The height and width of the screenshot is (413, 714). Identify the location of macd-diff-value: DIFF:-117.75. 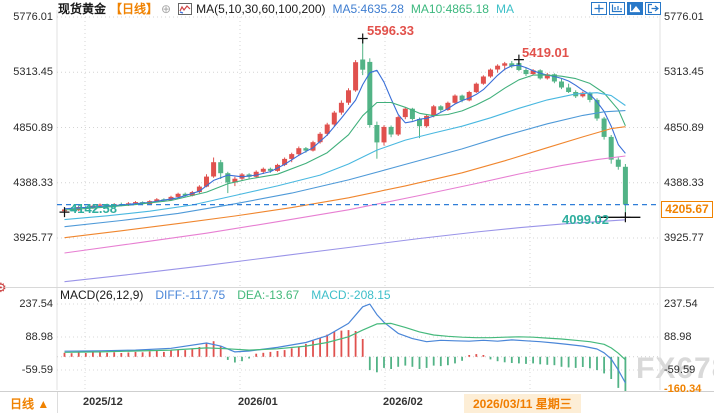
(190, 295).